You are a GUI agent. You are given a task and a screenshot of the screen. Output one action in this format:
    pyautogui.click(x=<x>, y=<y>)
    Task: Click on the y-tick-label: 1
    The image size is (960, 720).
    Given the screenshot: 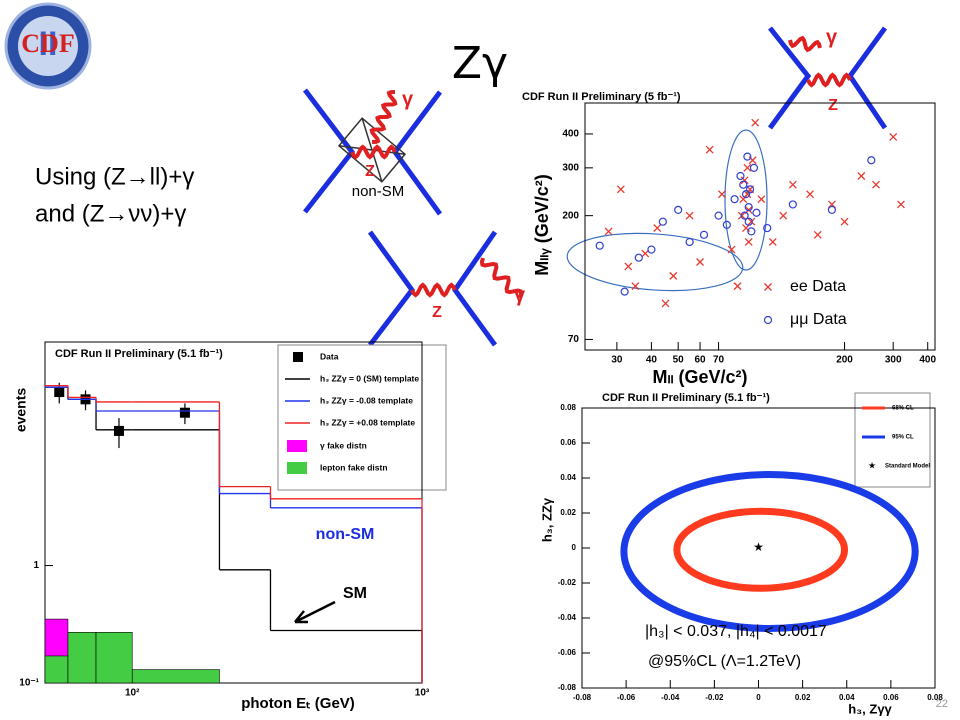 What is the action you would take?
    pyautogui.click(x=36, y=565)
    